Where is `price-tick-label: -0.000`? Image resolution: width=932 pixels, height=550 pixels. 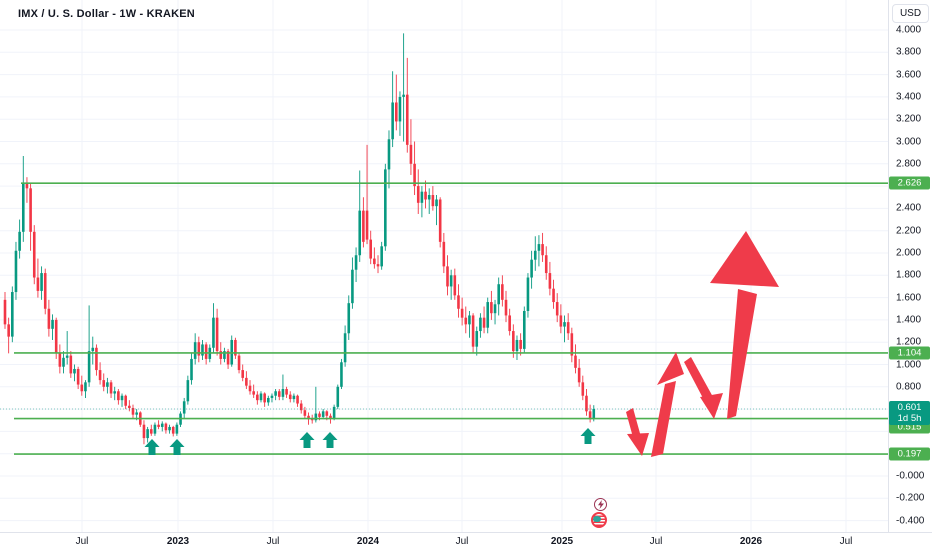
price-tick-label: -0.000 is located at coordinates (910, 476).